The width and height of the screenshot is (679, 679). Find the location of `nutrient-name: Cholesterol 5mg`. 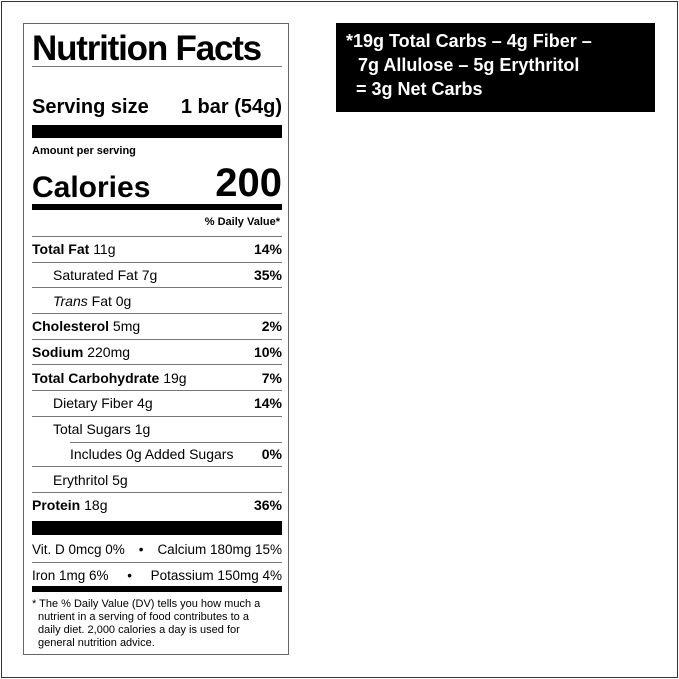

nutrient-name: Cholesterol 5mg is located at coordinates (86, 326).